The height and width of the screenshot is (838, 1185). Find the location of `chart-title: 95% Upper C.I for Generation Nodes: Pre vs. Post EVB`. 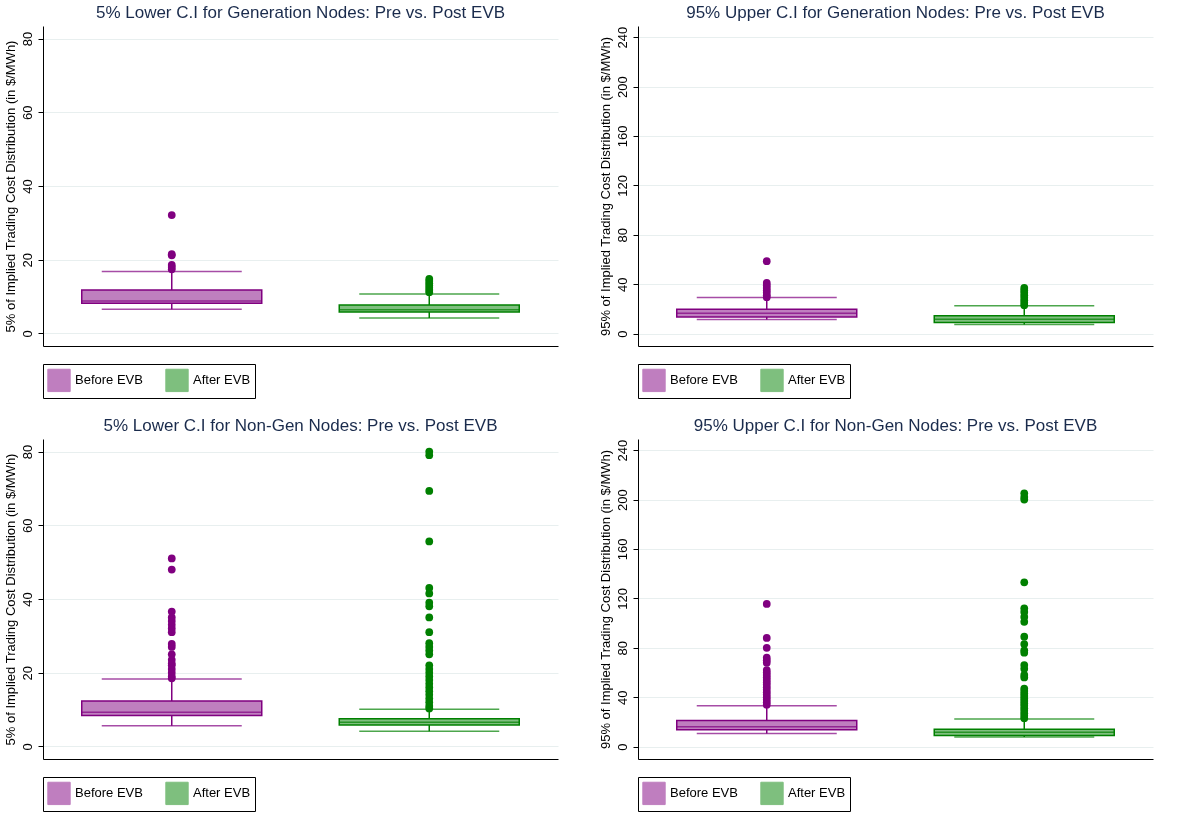

chart-title: 95% Upper C.I for Generation Nodes: Pre vs. Post EVB is located at coordinates (895, 12).